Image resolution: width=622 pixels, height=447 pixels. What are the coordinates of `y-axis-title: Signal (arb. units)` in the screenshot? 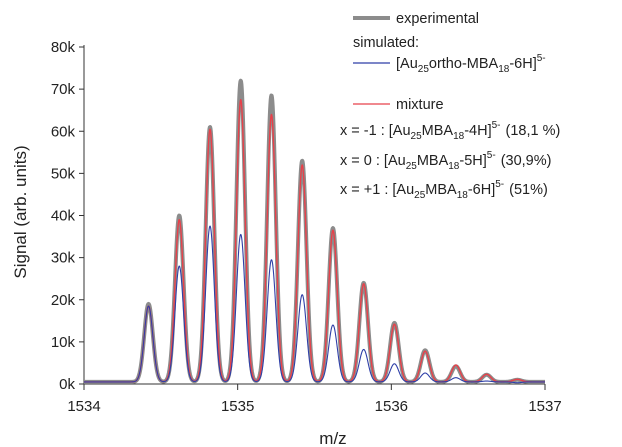 It's located at (20, 211).